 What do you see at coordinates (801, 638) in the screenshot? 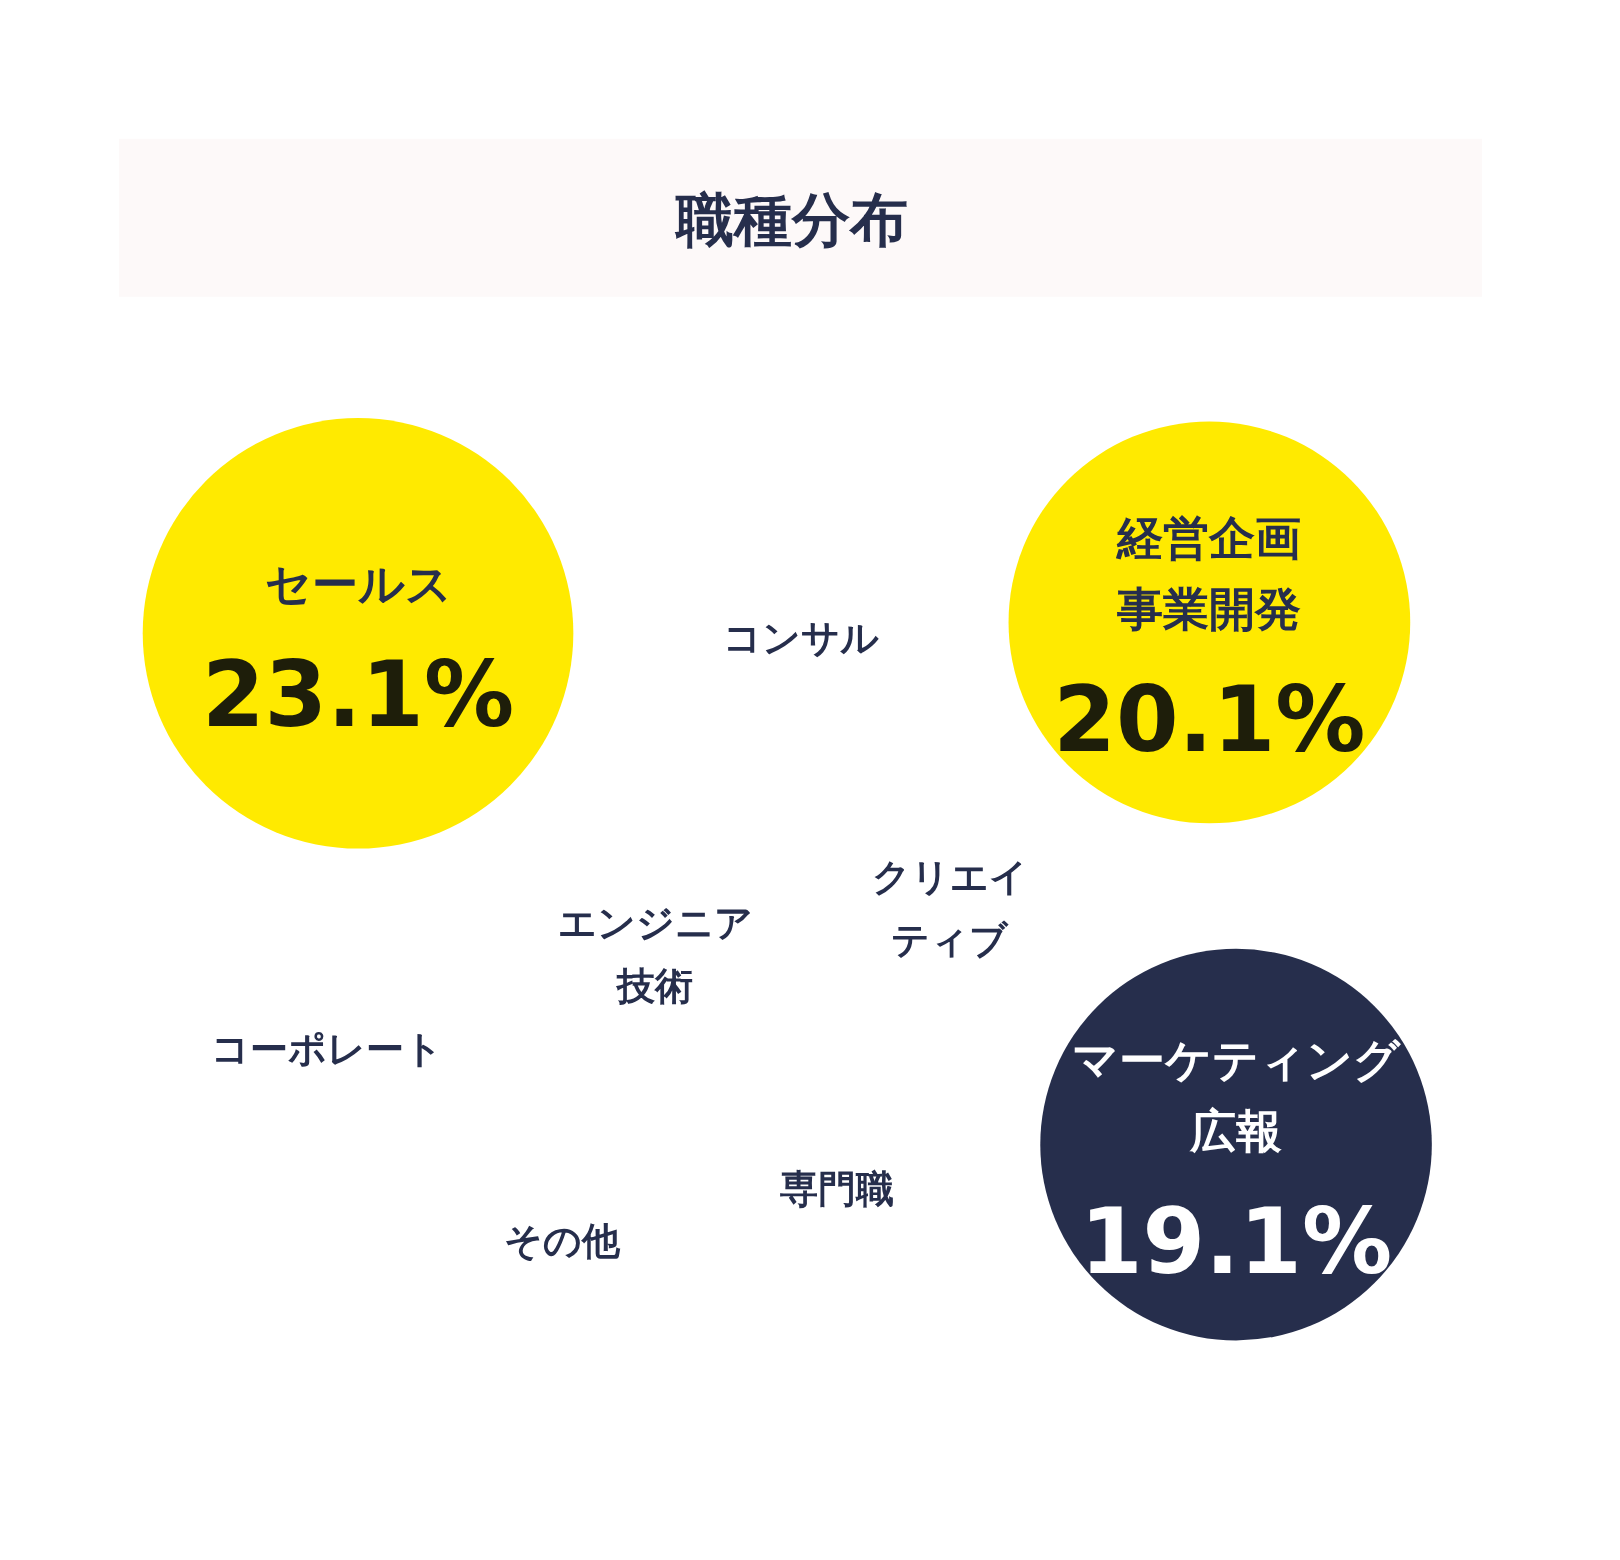
I see `category-label: コンサル` at bounding box center [801, 638].